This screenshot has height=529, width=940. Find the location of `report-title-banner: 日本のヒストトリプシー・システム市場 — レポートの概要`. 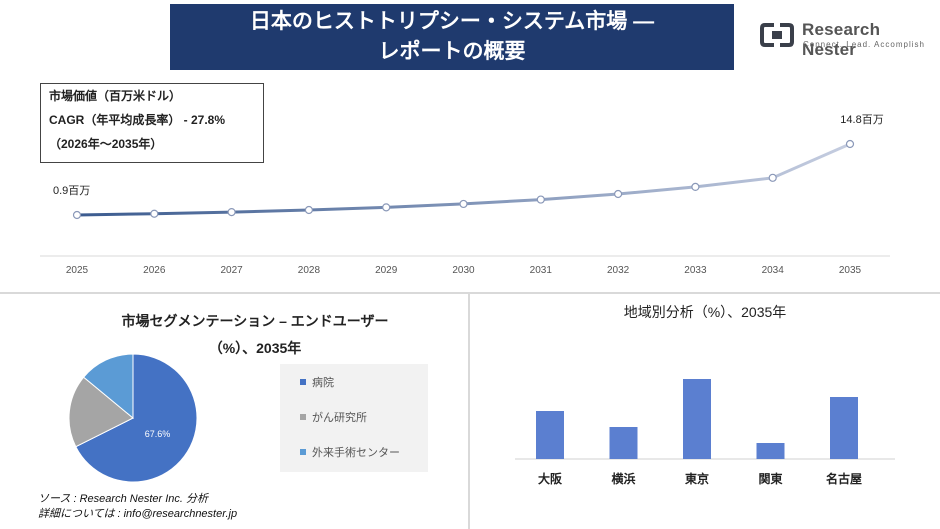

report-title-banner: 日本のヒストトリプシー・システム市場 — レポートの概要 is located at coordinates (452, 37).